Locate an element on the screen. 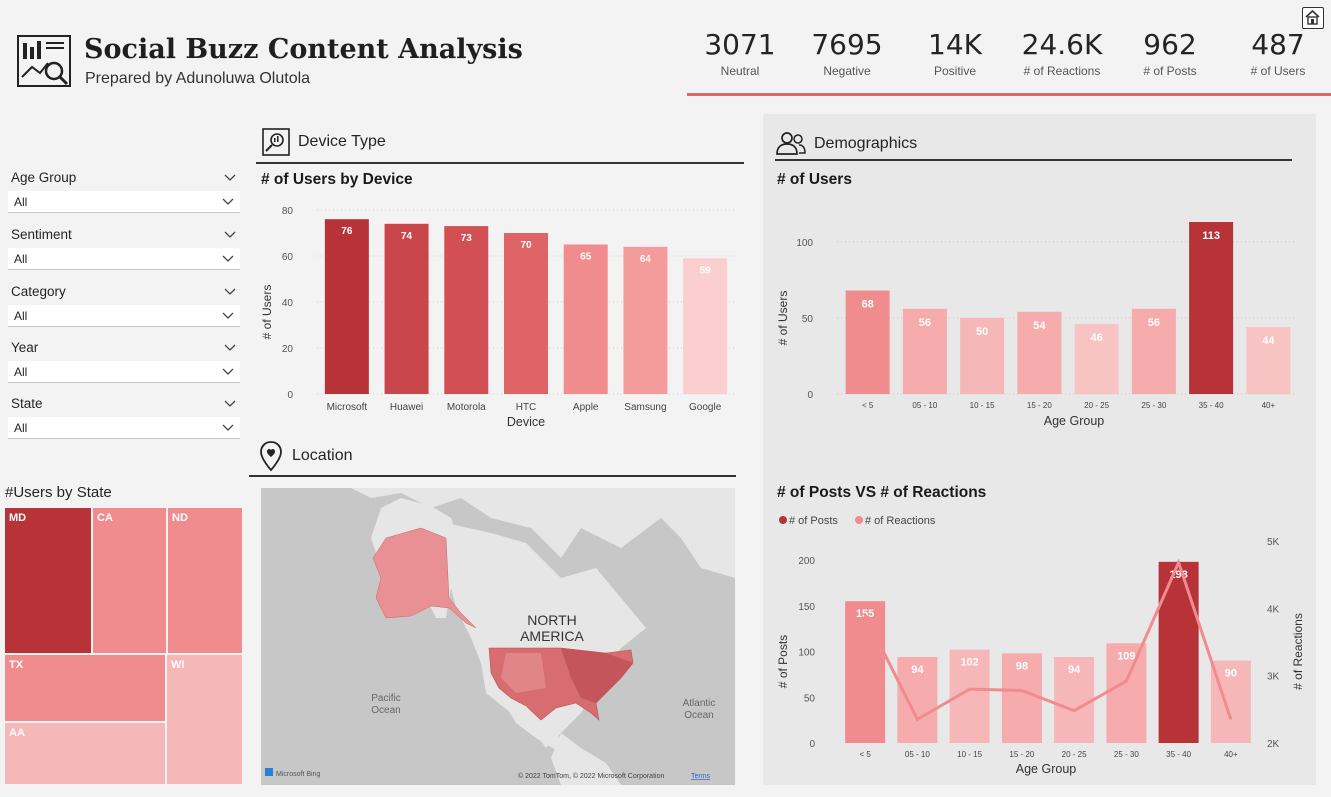  kpi-label: Positive is located at coordinates (955, 71).